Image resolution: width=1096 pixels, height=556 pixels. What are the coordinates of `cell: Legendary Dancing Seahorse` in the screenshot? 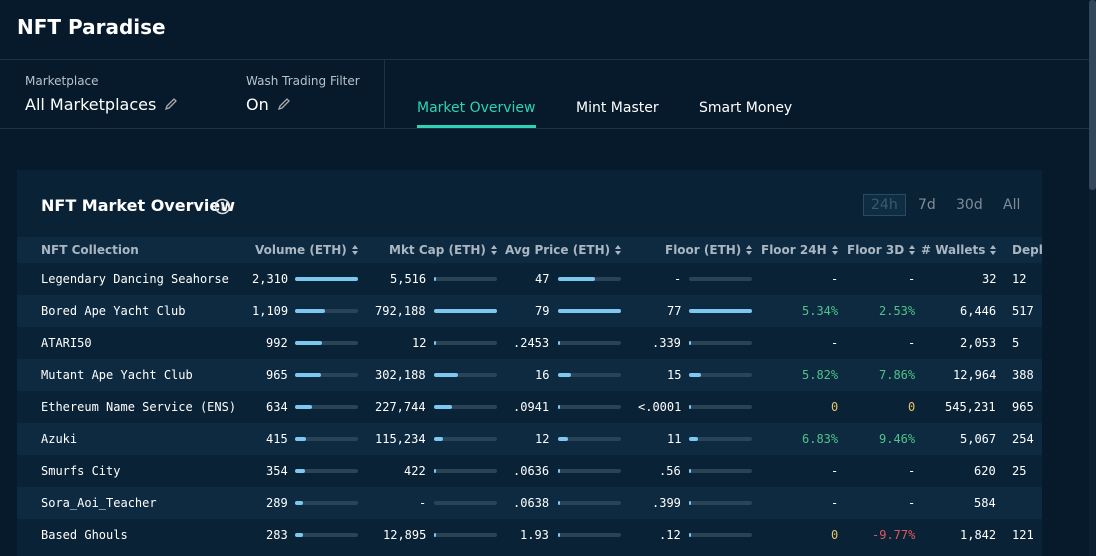 It's located at (135, 279).